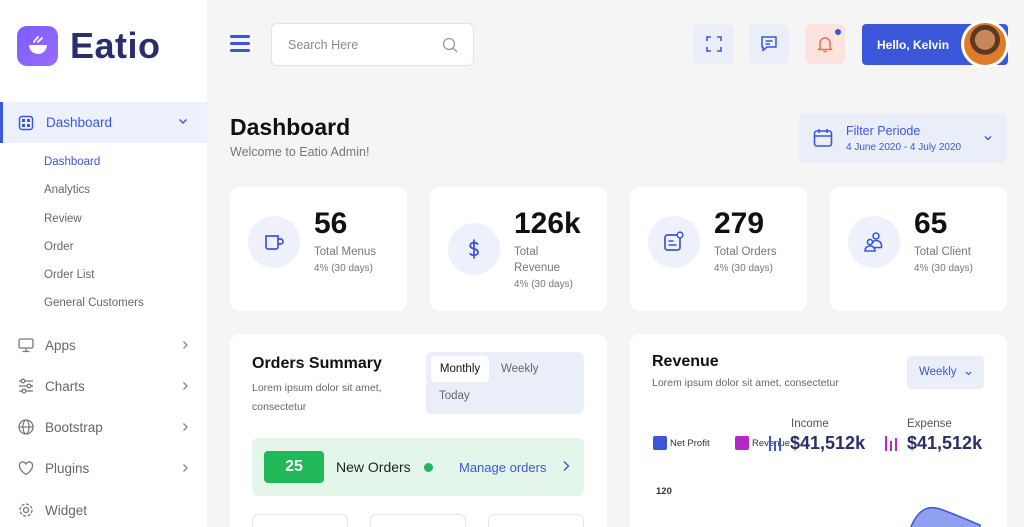 The width and height of the screenshot is (1024, 527). I want to click on dollar-icon, so click(474, 249).